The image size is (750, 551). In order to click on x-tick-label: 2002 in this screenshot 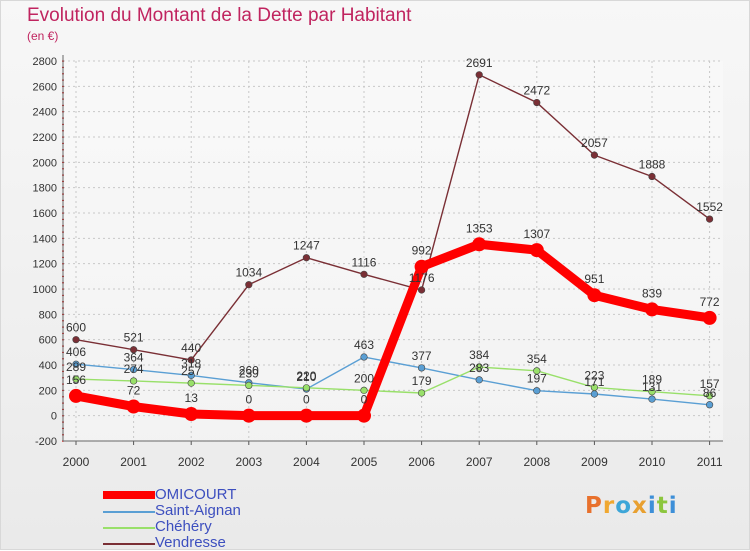, I will do `click(191, 462)`.